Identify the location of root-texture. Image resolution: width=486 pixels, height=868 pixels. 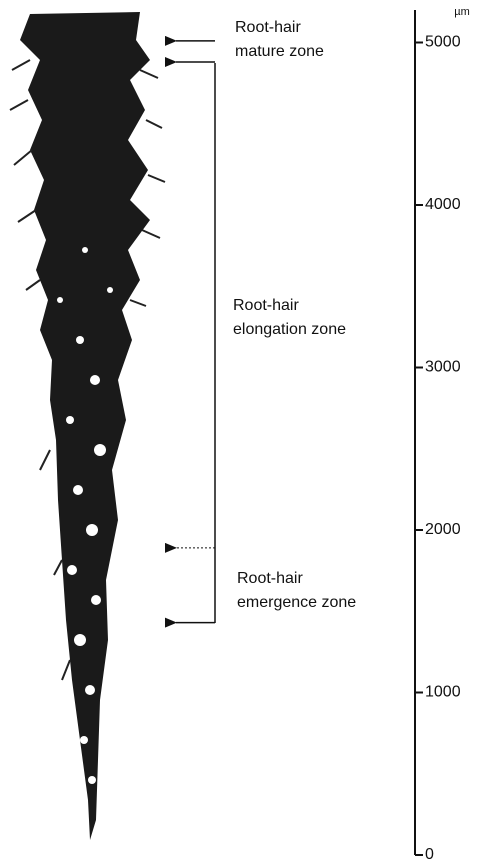
(85, 515).